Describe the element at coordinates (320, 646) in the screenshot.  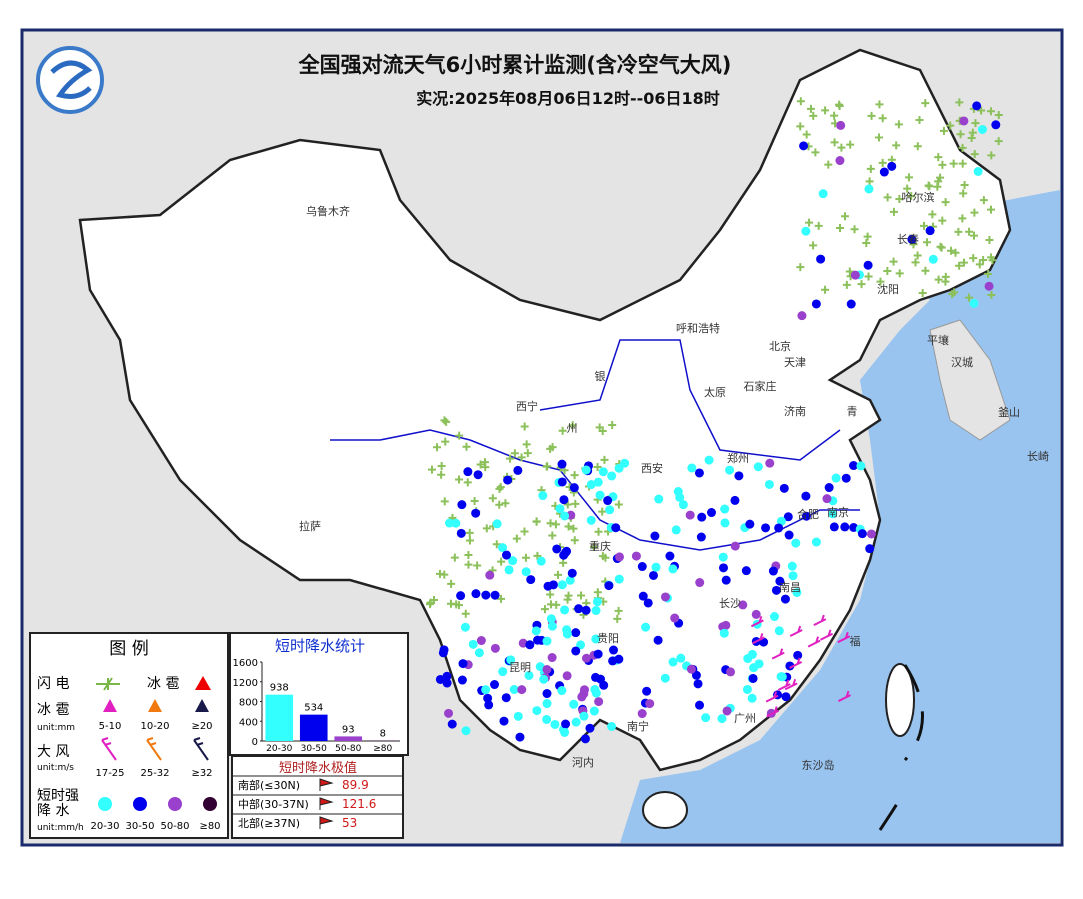
I see `chart-title: 短时降水统计` at that location.